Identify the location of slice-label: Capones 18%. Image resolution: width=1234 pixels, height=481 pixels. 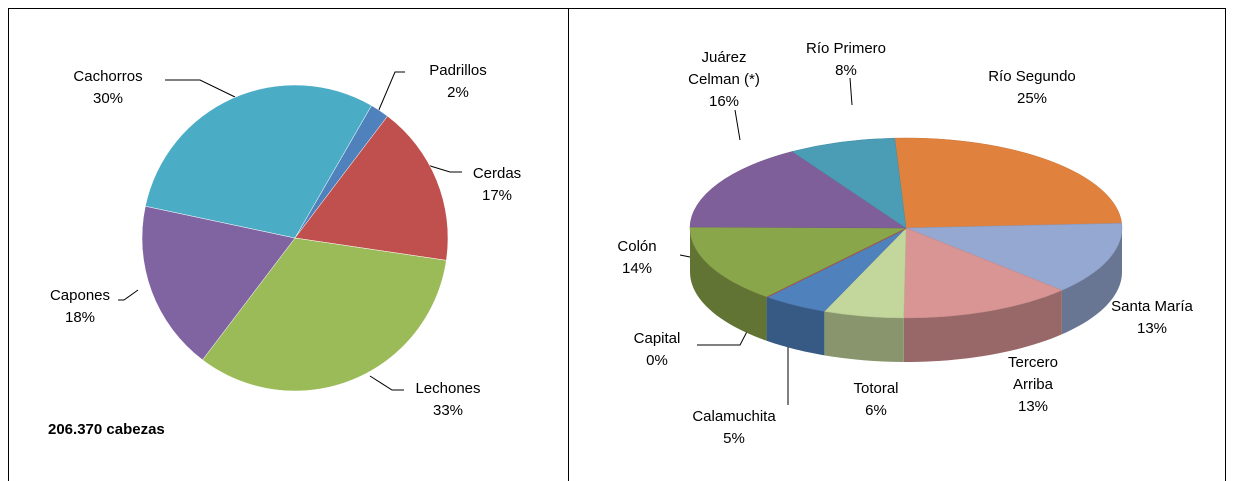
(80, 307).